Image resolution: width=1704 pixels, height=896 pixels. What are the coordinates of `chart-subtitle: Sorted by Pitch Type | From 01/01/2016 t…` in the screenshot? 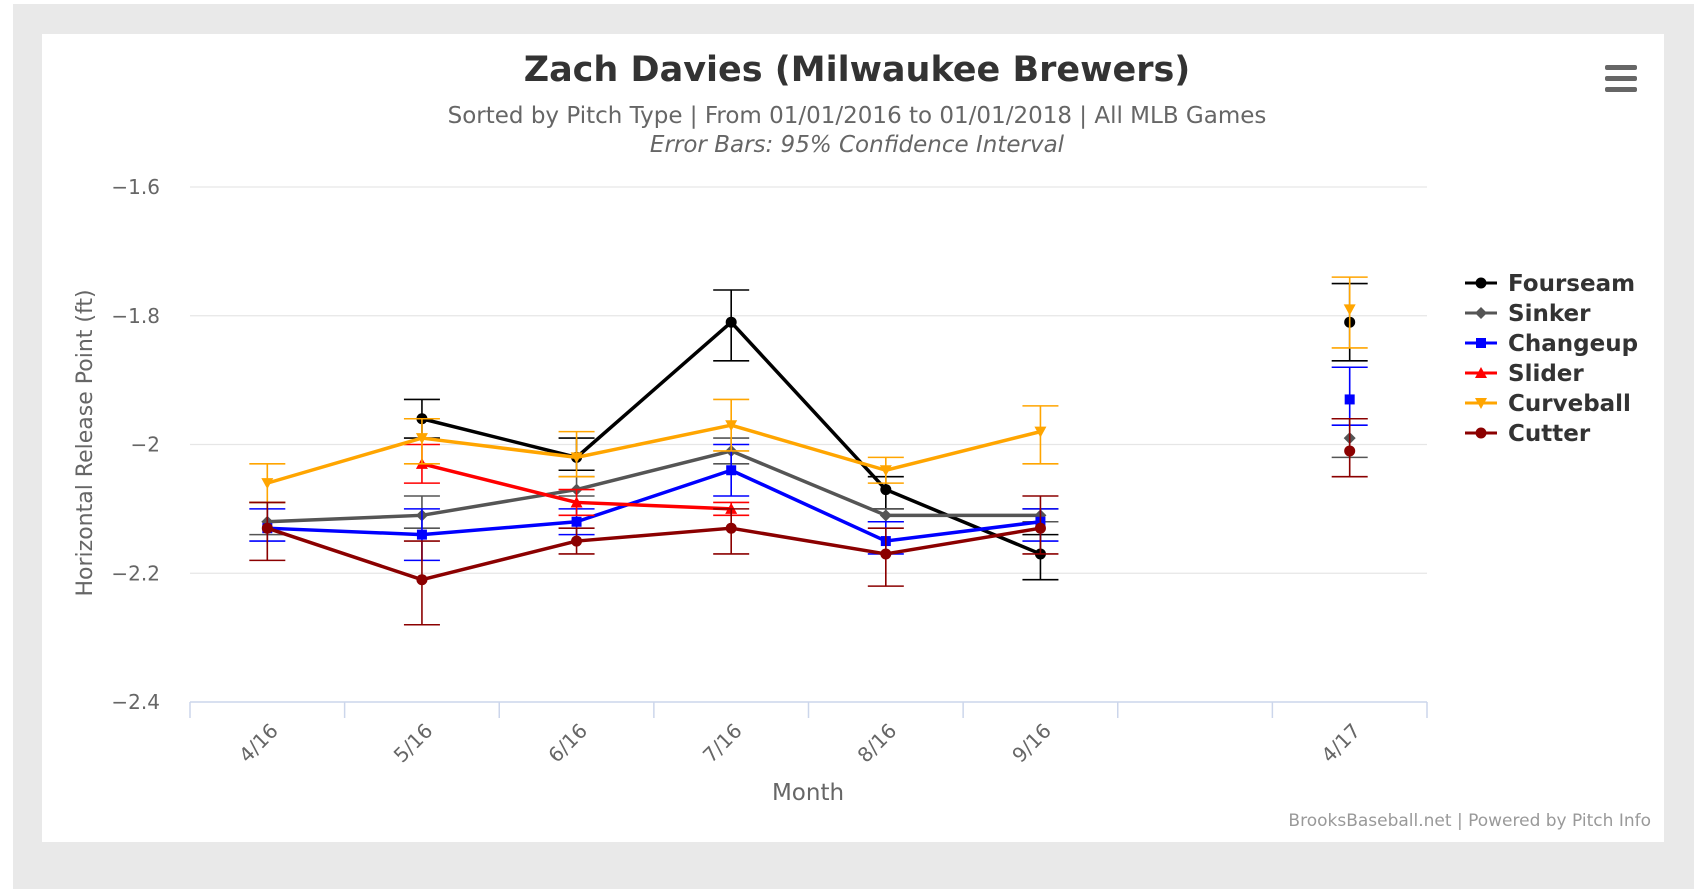 It's located at (857, 116).